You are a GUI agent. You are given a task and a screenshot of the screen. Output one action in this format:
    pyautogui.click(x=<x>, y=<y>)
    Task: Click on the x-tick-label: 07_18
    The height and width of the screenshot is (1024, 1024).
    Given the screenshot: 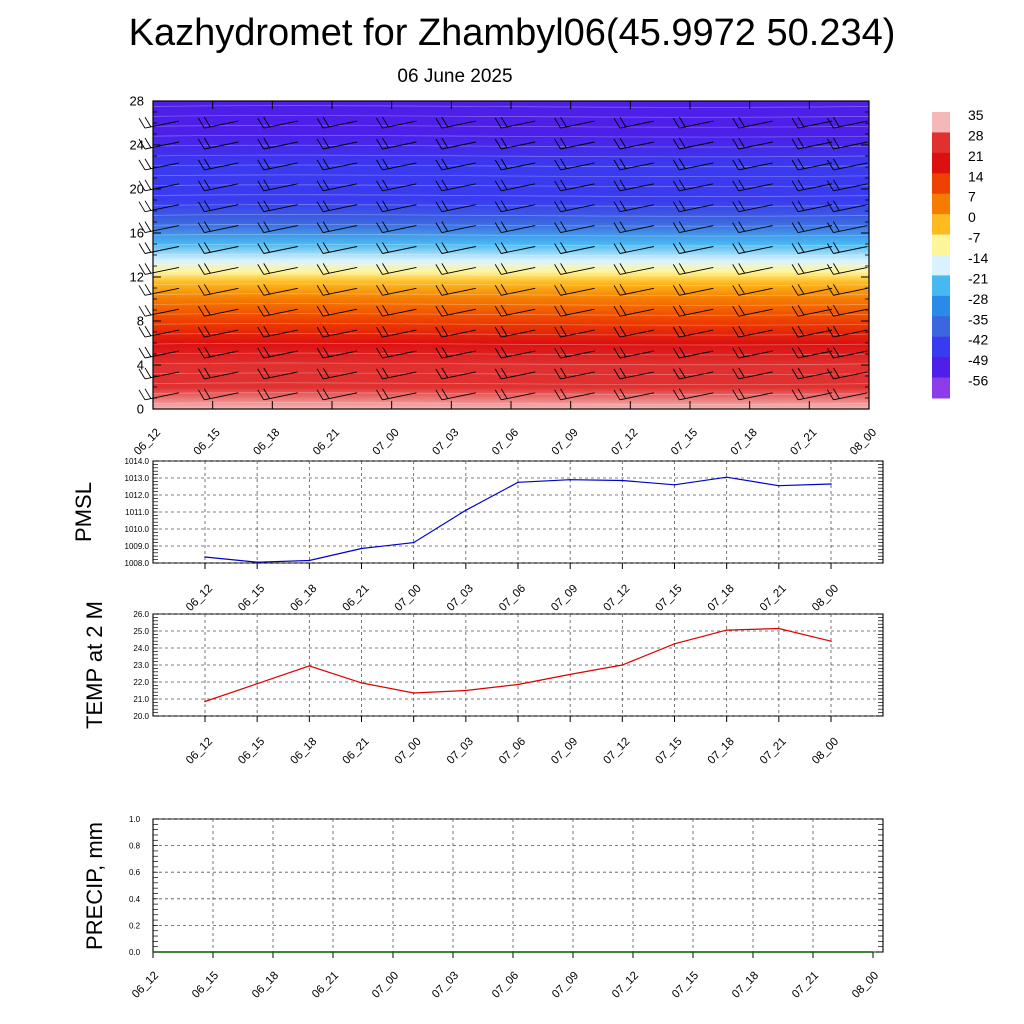 What is the action you would take?
    pyautogui.click(x=744, y=442)
    